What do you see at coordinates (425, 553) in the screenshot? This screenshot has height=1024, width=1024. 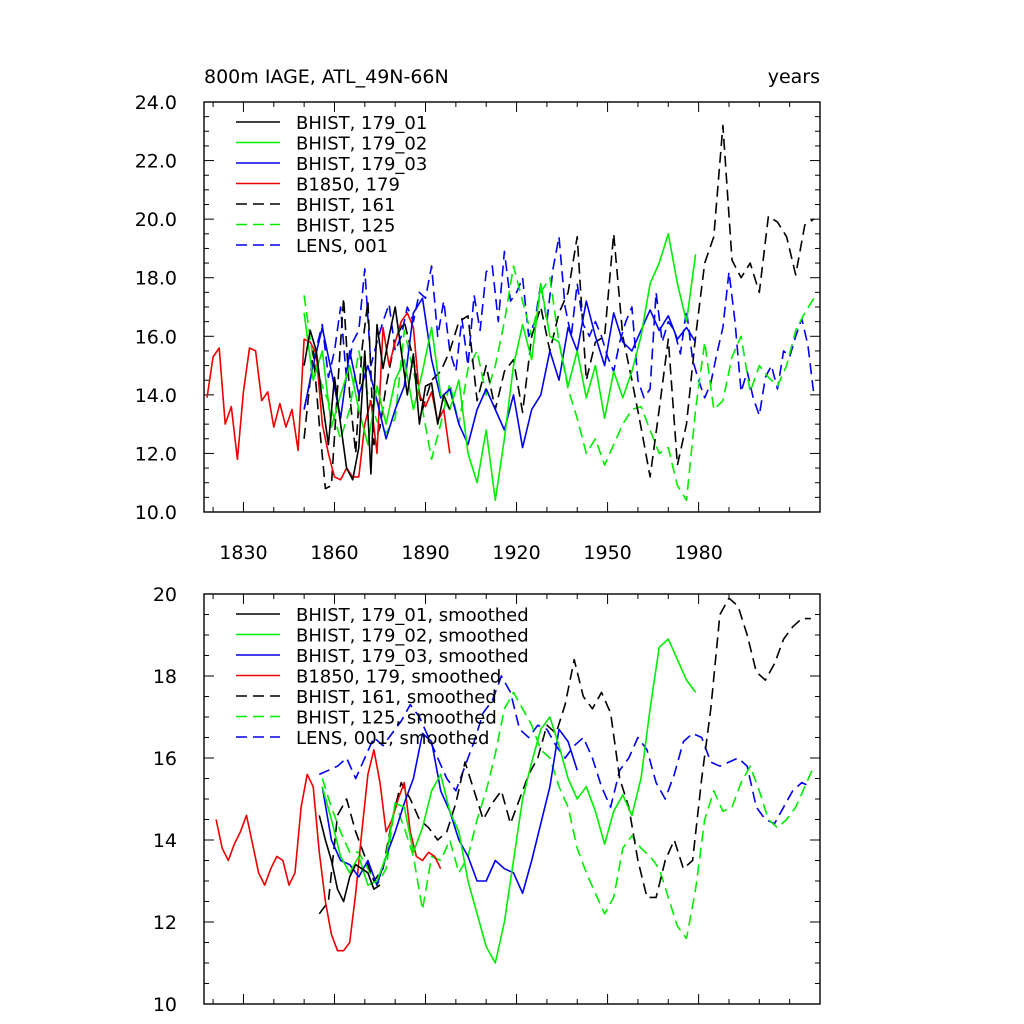 I see `x-tick-label: 1890` at bounding box center [425, 553].